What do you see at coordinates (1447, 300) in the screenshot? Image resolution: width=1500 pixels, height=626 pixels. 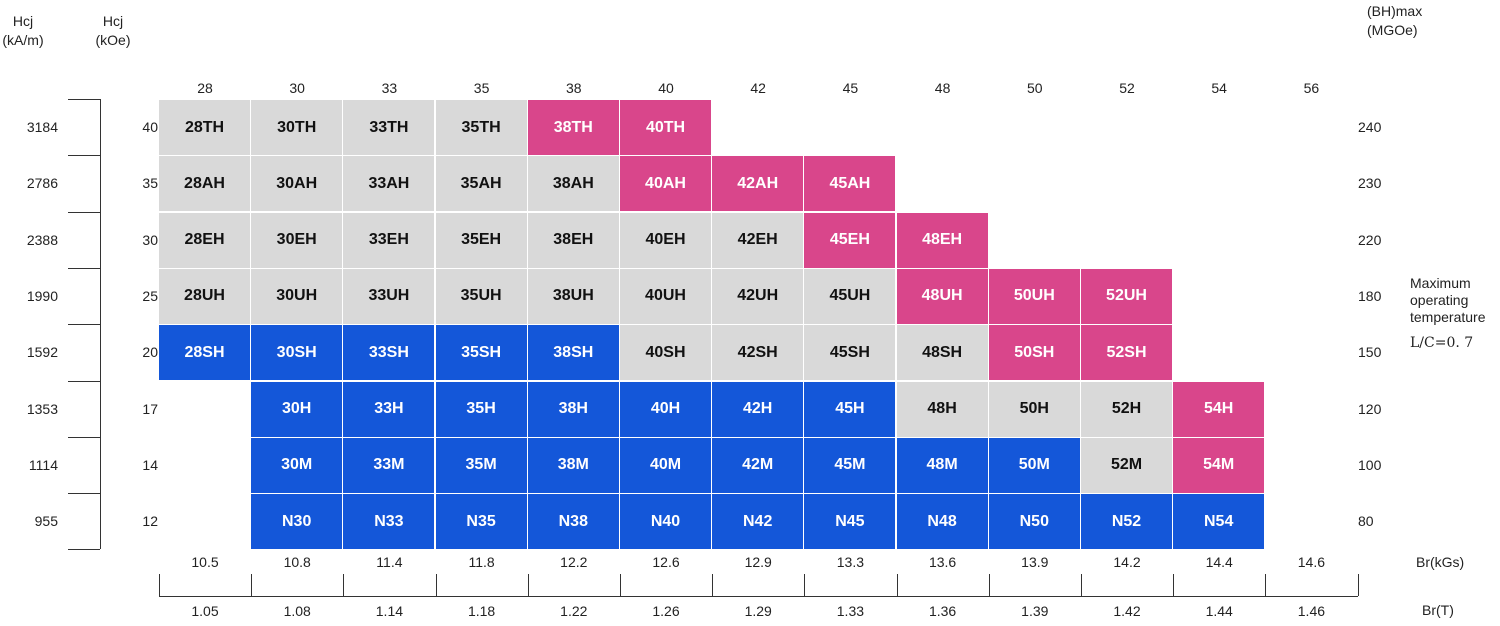 I see `side-note: Maximum operating temperature` at bounding box center [1447, 300].